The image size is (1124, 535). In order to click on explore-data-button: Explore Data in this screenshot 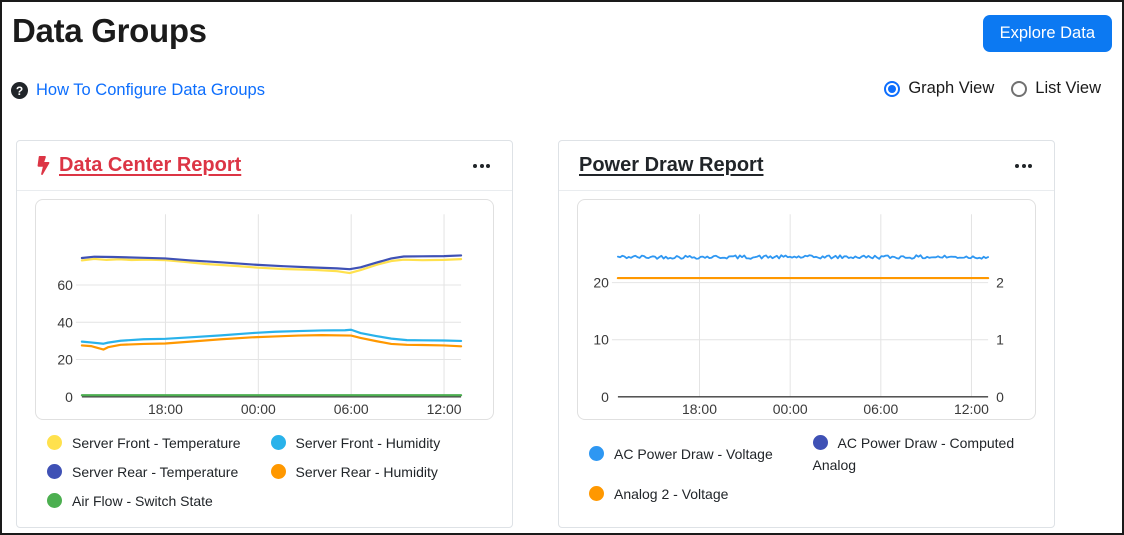, I will do `click(1047, 33)`.